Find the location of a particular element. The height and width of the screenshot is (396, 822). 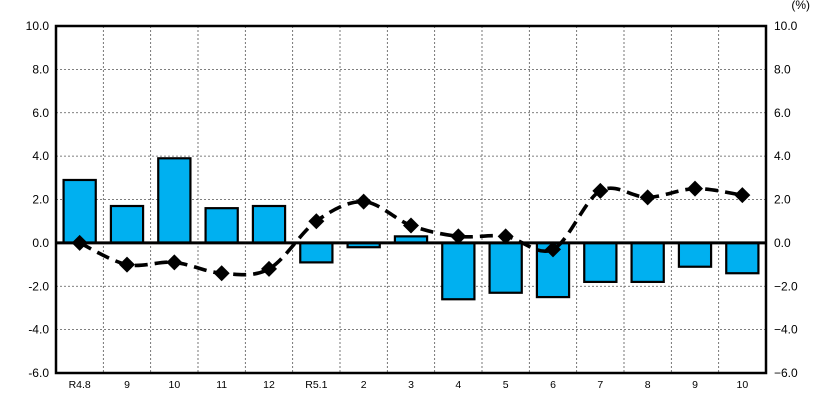

y-tick-label-right: 10.0 is located at coordinates (786, 26).